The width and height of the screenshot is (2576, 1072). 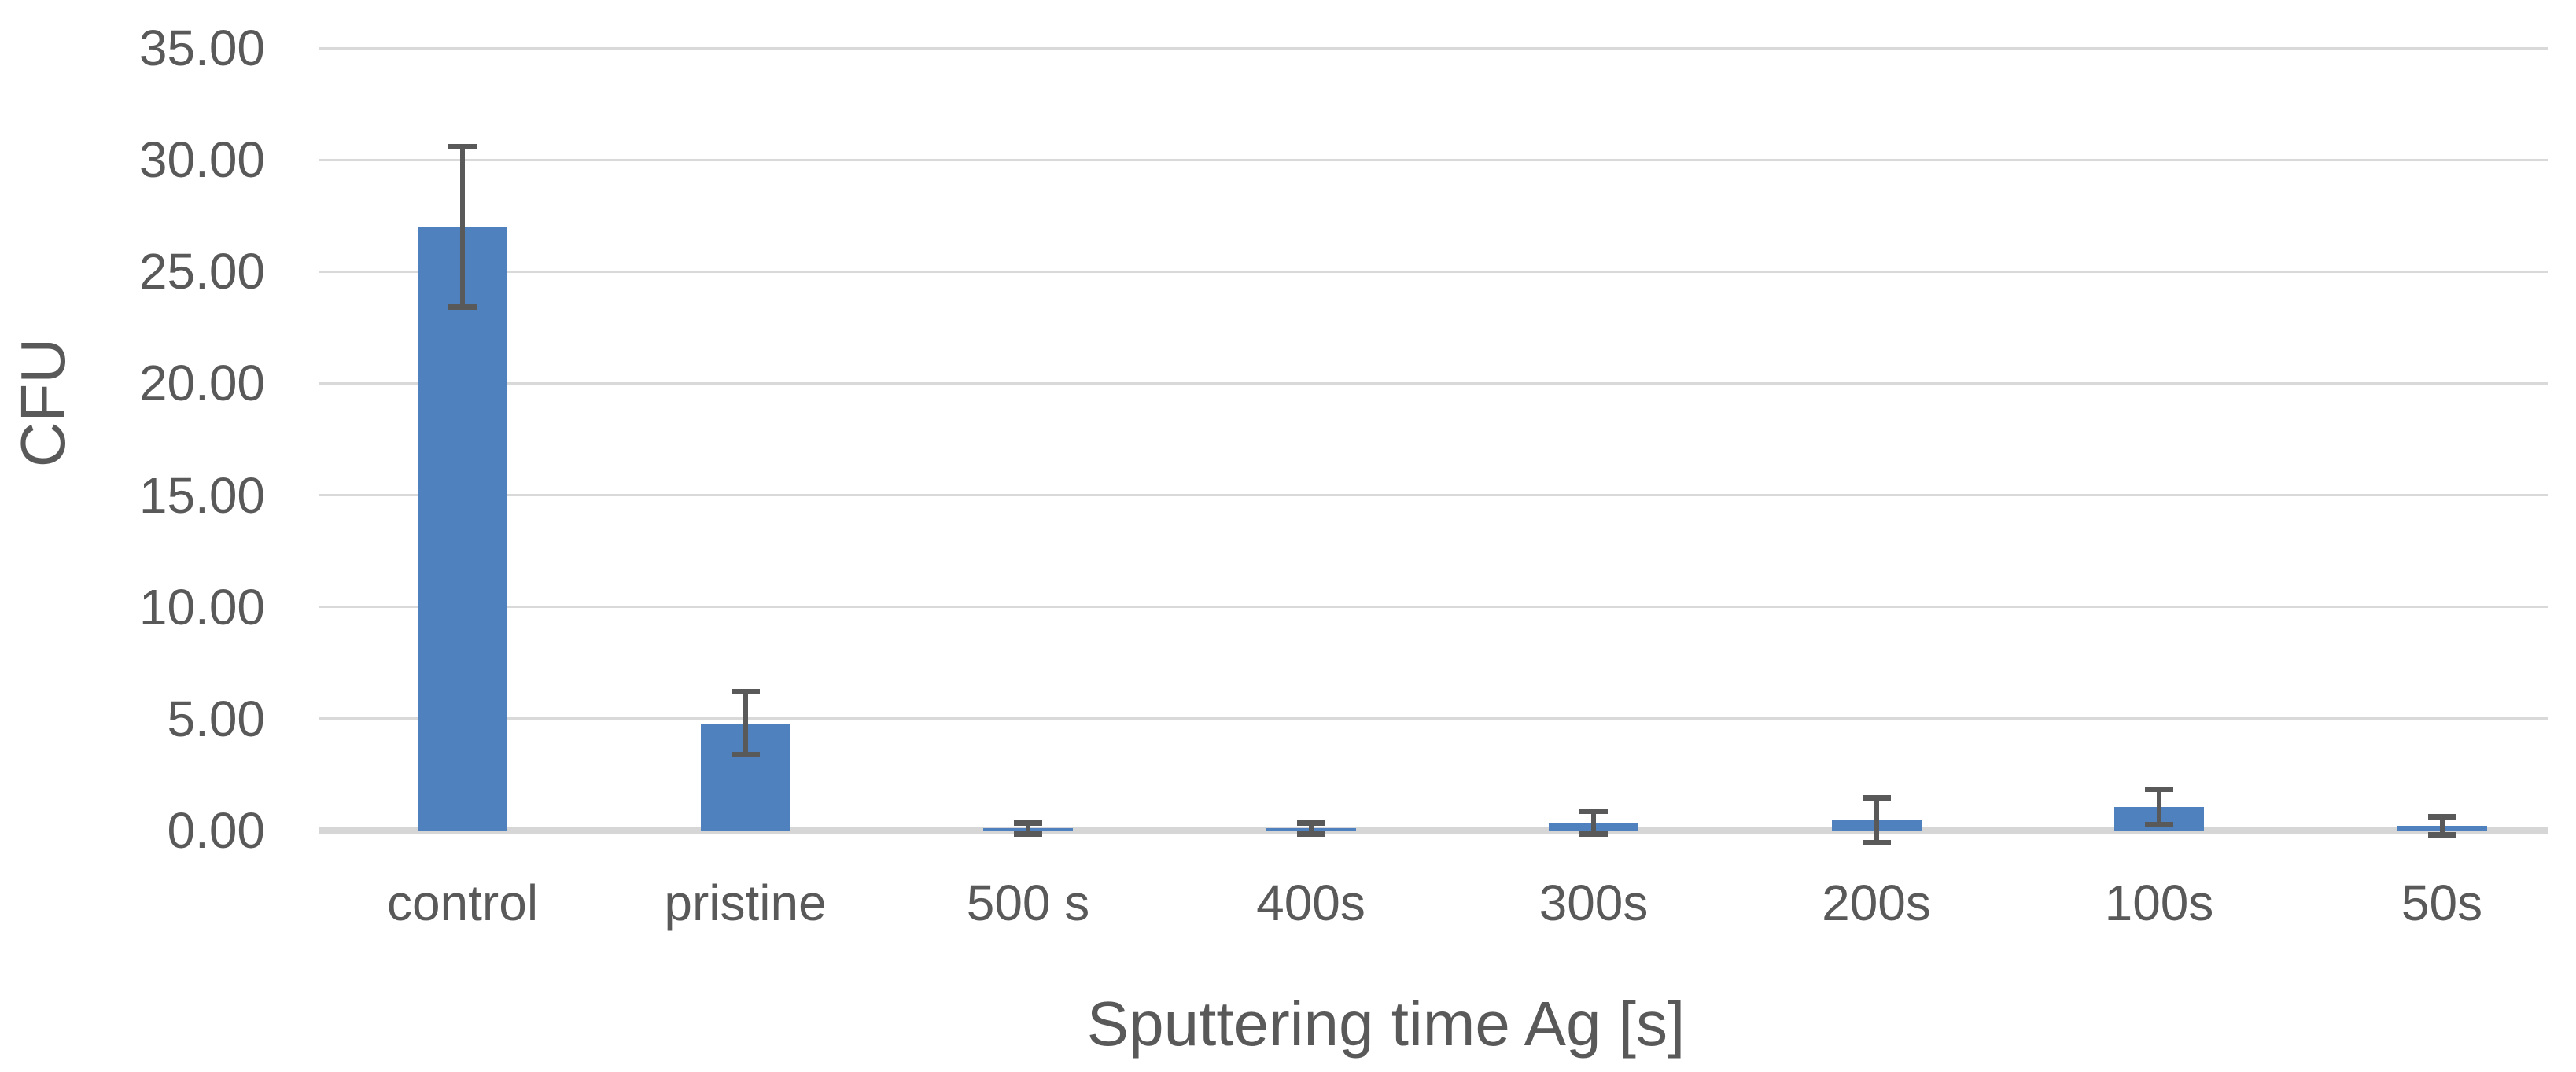 What do you see at coordinates (1594, 903) in the screenshot?
I see `x-tick-label: 300s` at bounding box center [1594, 903].